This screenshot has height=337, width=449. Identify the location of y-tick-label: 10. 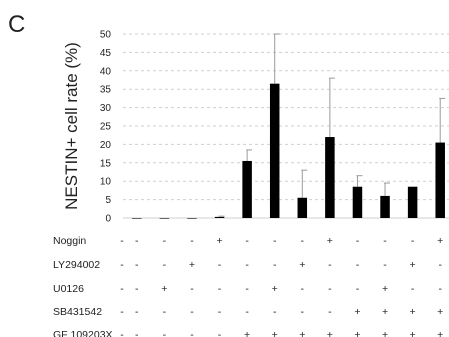
(106, 182).